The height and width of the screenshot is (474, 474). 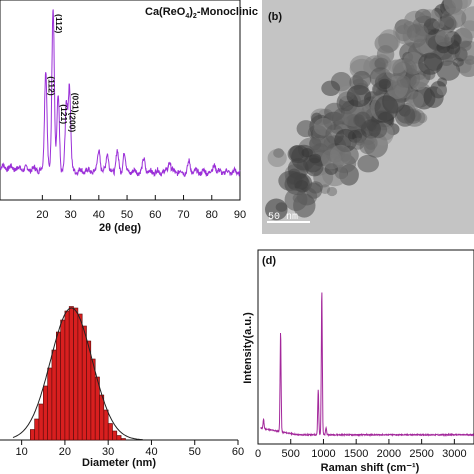 I want to click on raman-x-ticks: 0 500 1000 1500 2000 2500 3000, so click(x=361, y=449).